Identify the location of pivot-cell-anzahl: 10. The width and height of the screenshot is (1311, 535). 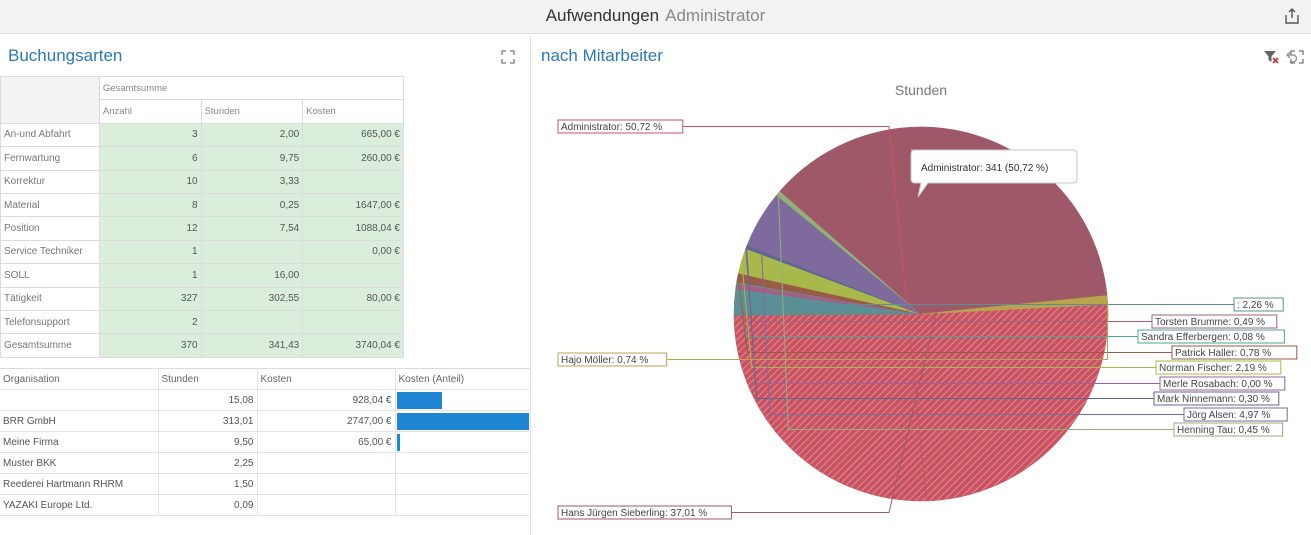
(150, 181).